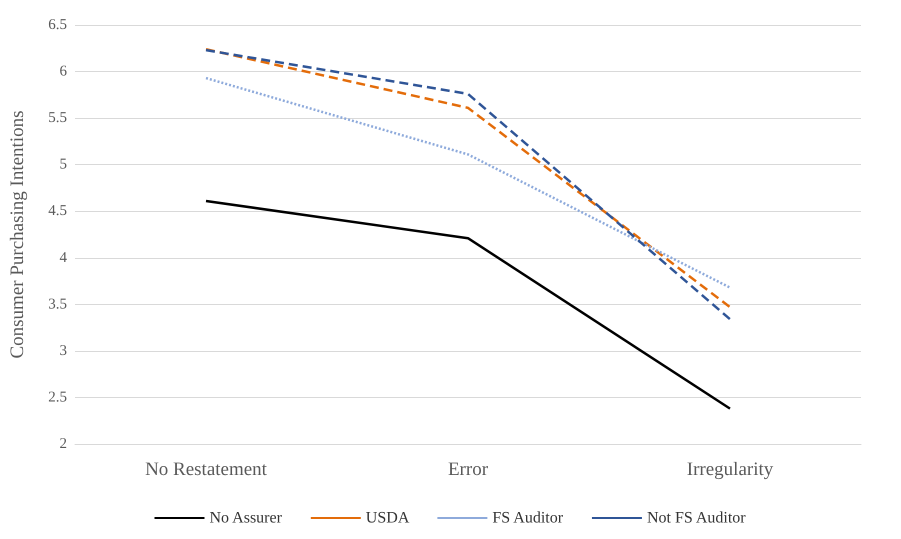 Image resolution: width=901 pixels, height=539 pixels. What do you see at coordinates (57, 304) in the screenshot?
I see `y-tick-label: 3.5` at bounding box center [57, 304].